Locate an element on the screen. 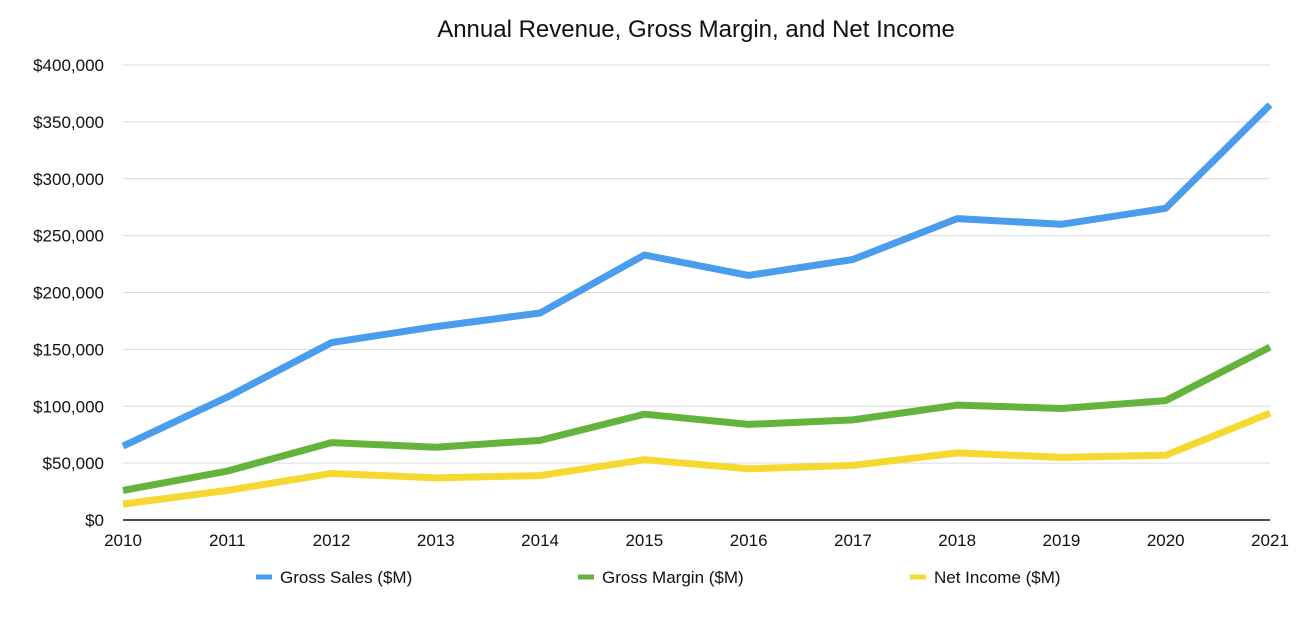 This screenshot has height=630, width=1312. legend-item: Gross Sales ($M) is located at coordinates (334, 577).